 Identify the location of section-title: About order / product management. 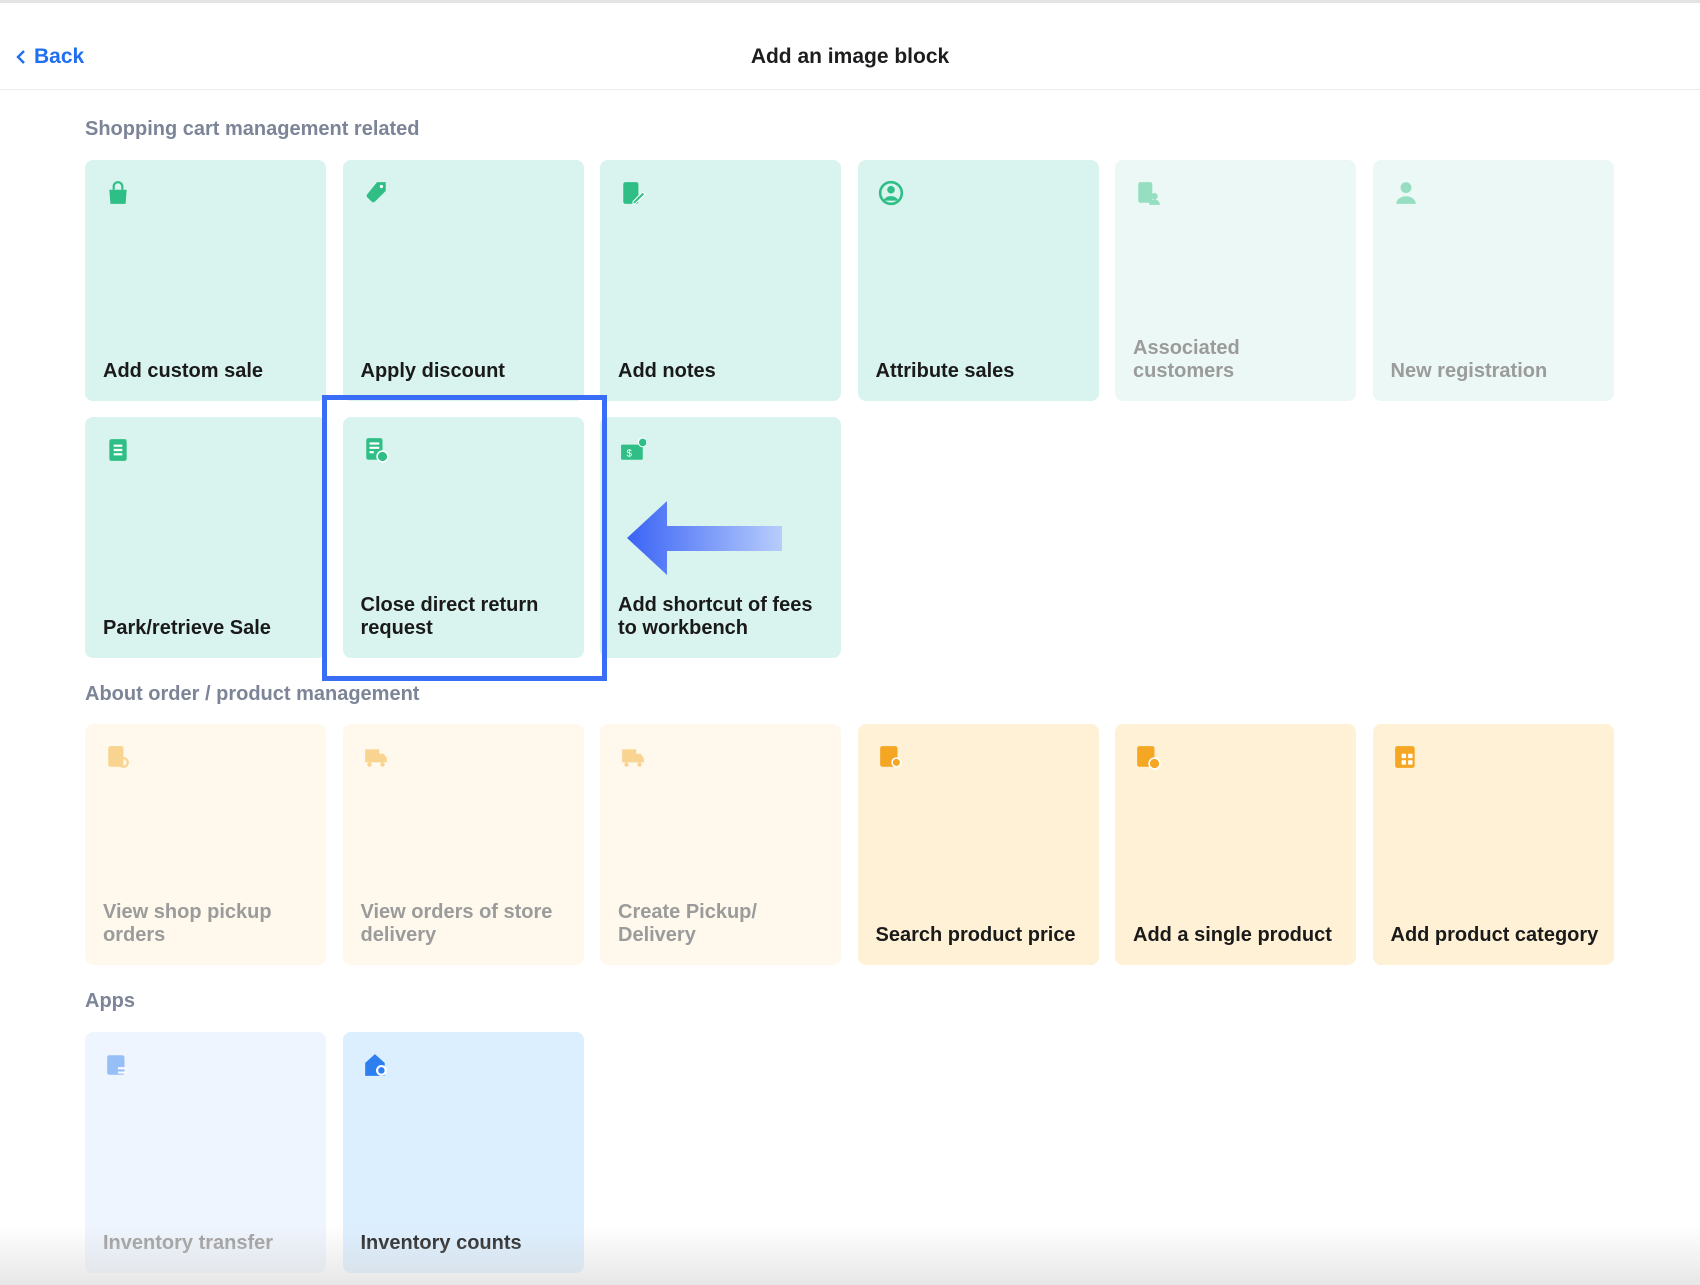
(252, 694).